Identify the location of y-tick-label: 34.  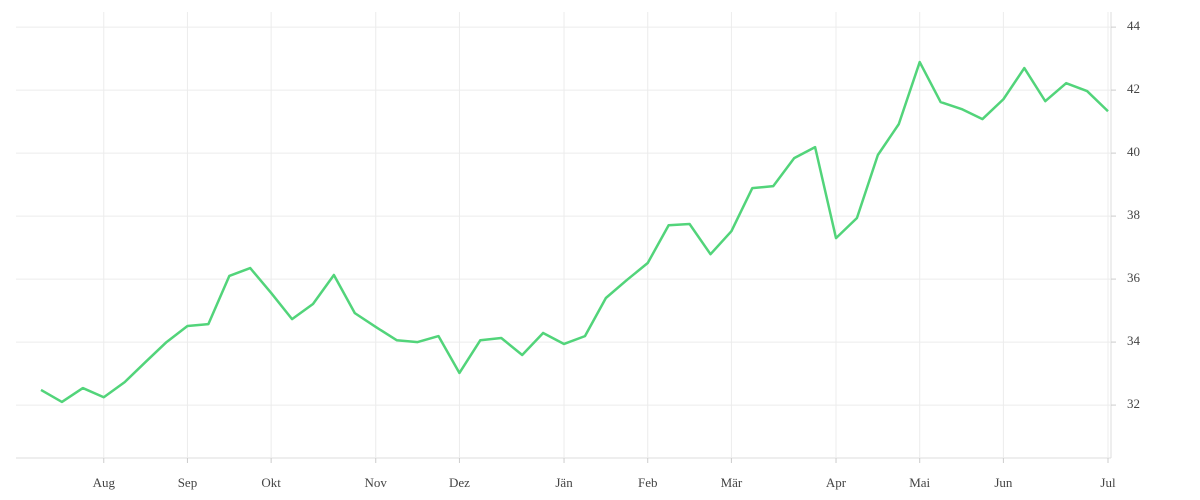
(1134, 340).